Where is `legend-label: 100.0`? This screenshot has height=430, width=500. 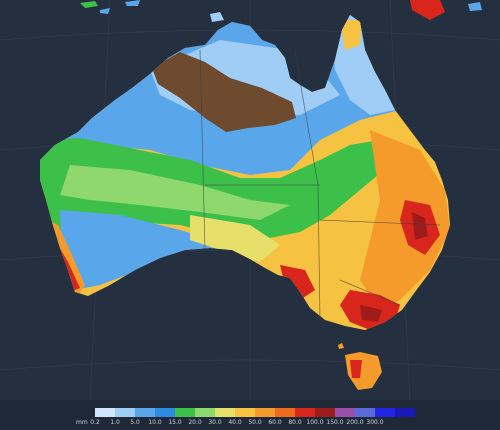
legend-label: 100.0 is located at coordinates (315, 422).